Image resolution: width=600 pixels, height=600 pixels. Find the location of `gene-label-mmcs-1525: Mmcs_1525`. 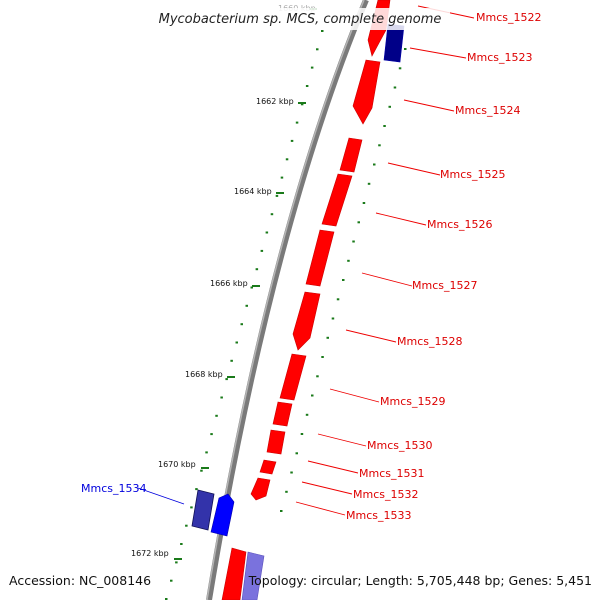

gene-label-mmcs-1525: Mmcs_1525 is located at coordinates (472, 174).